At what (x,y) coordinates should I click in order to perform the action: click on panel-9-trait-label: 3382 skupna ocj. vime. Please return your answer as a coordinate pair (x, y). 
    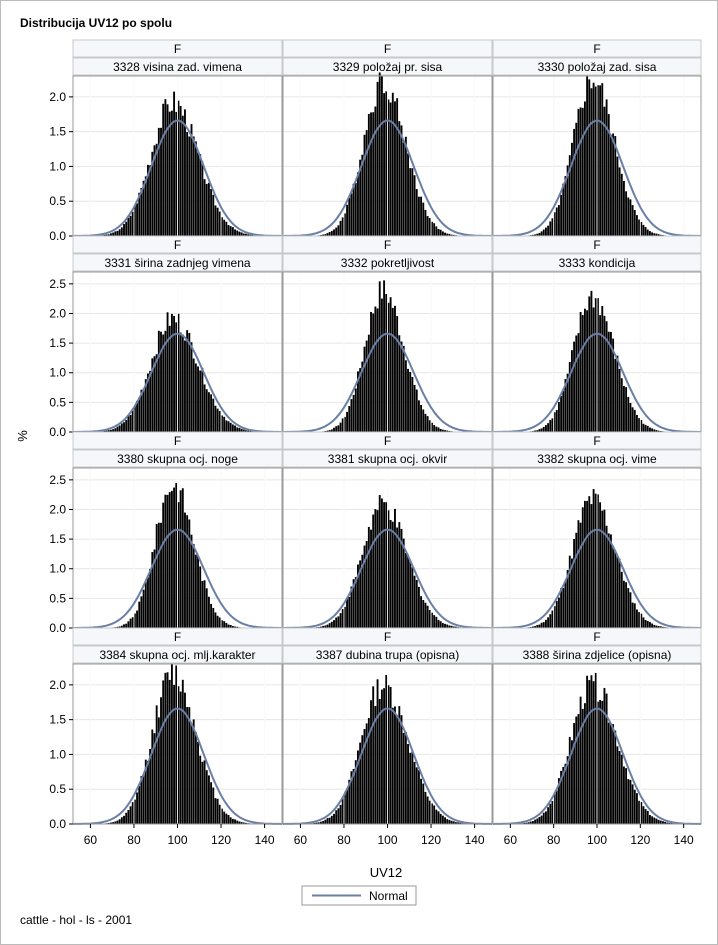
    Looking at the image, I should click on (597, 459).